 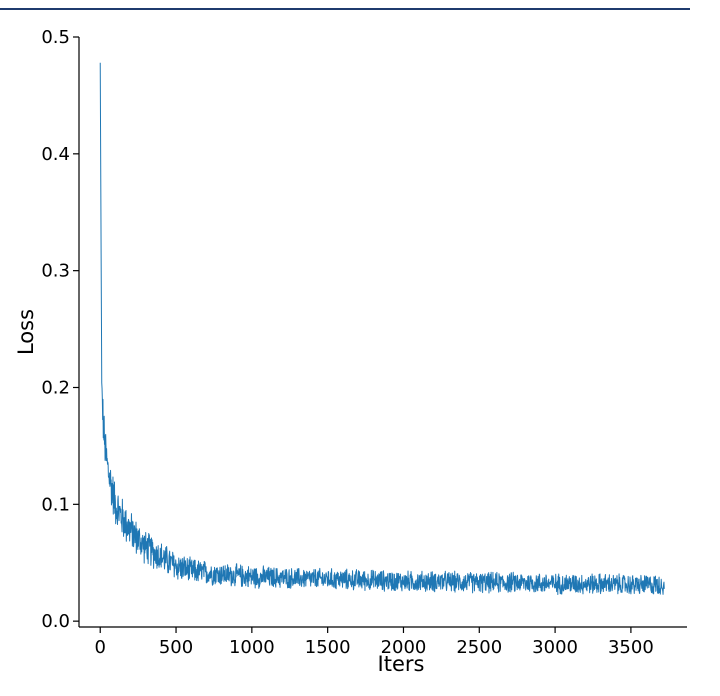 What do you see at coordinates (328, 647) in the screenshot?
I see `x-tick-label: 1500` at bounding box center [328, 647].